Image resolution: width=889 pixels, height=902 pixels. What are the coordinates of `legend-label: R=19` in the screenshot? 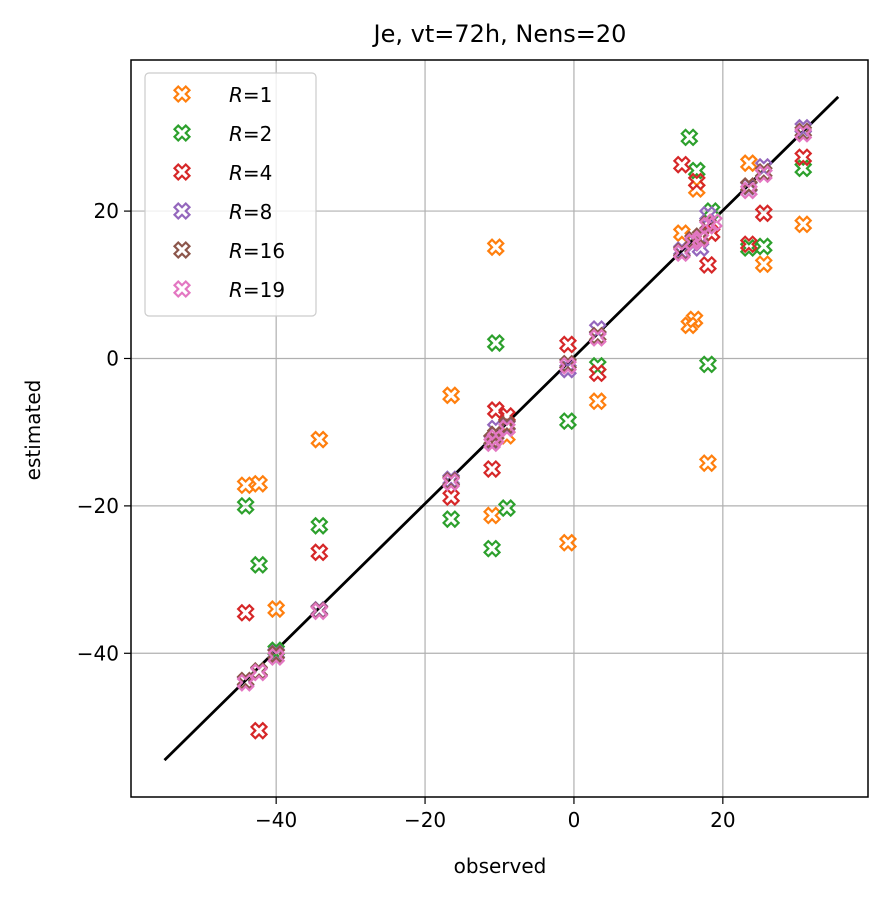 It's located at (257, 290).